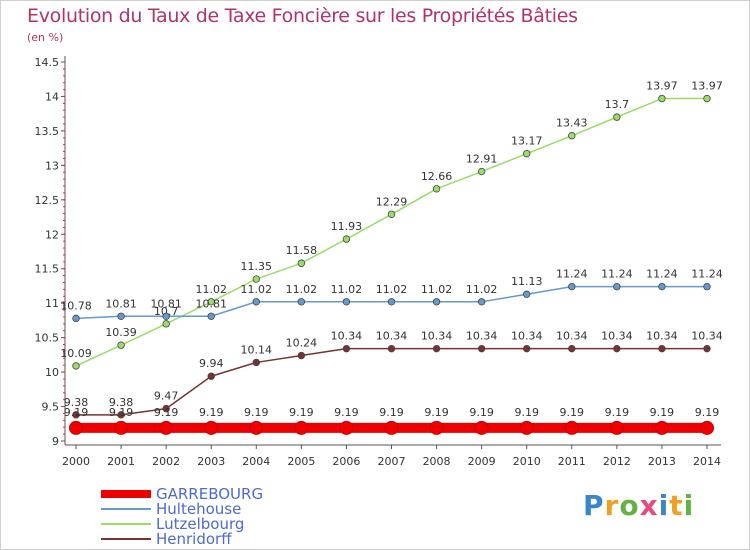  Describe the element at coordinates (346, 461) in the screenshot. I see `x-tick-label: 2006` at that location.